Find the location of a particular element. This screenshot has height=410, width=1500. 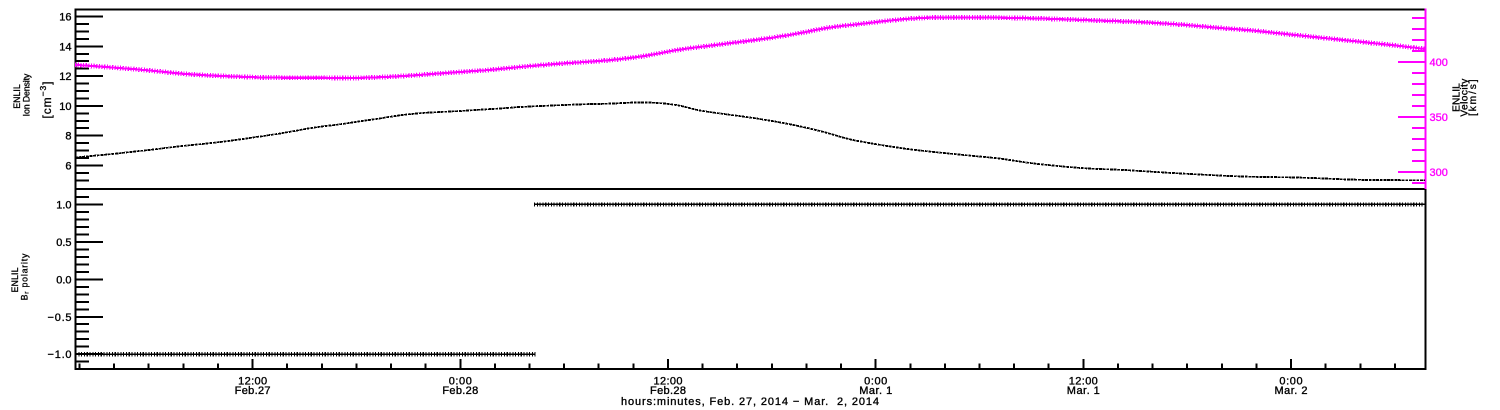

svg-text: 14 is located at coordinates (65, 47).